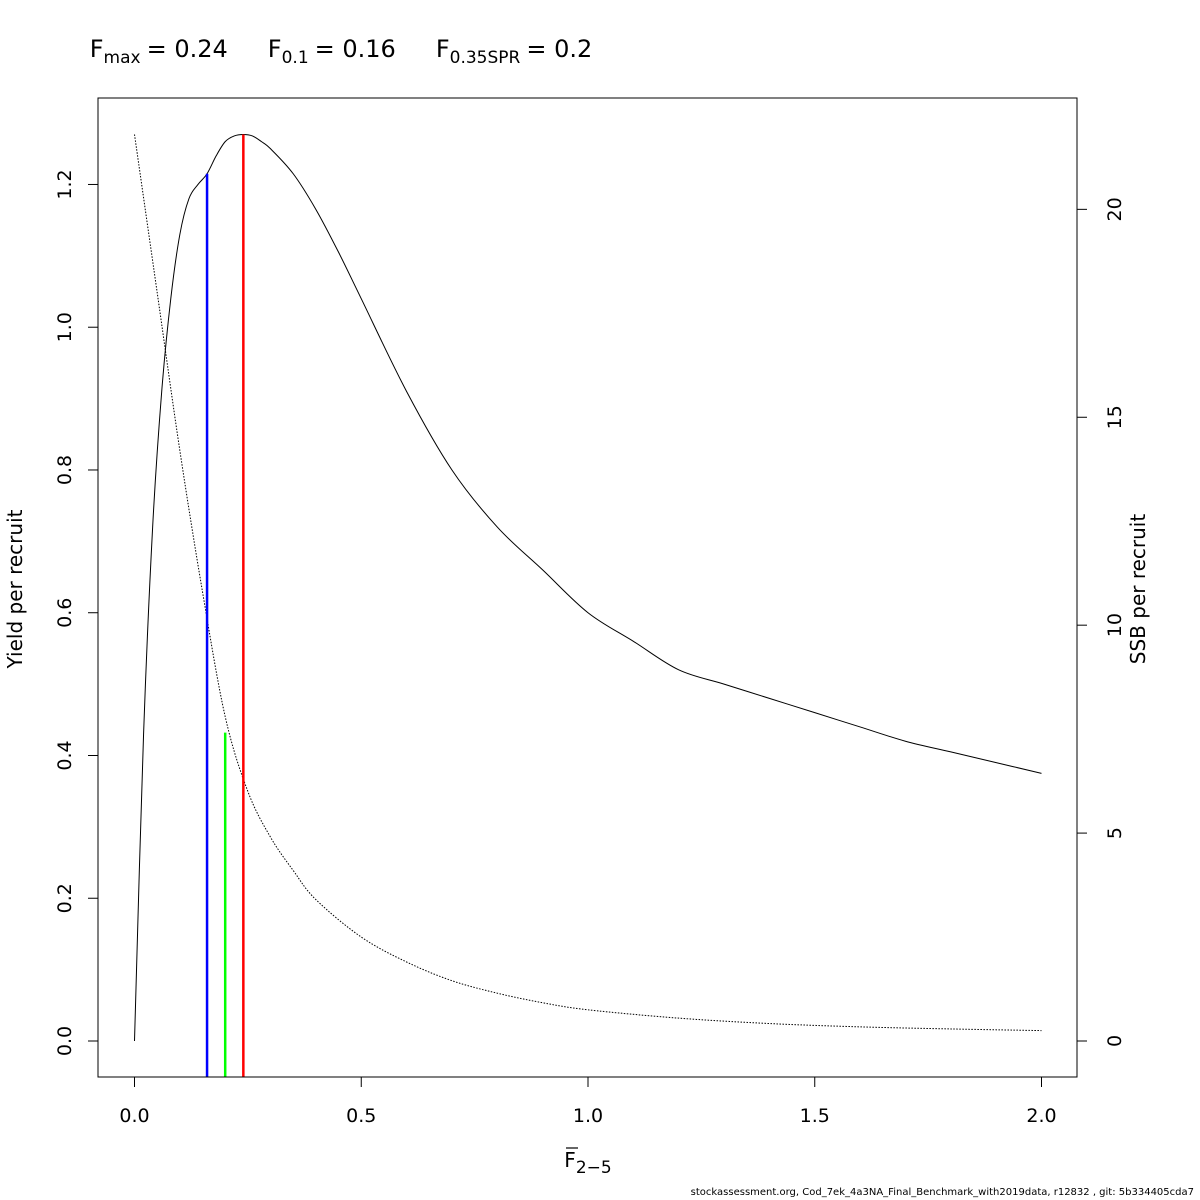  I want to click on title-f01-label: F, so click(275, 49).